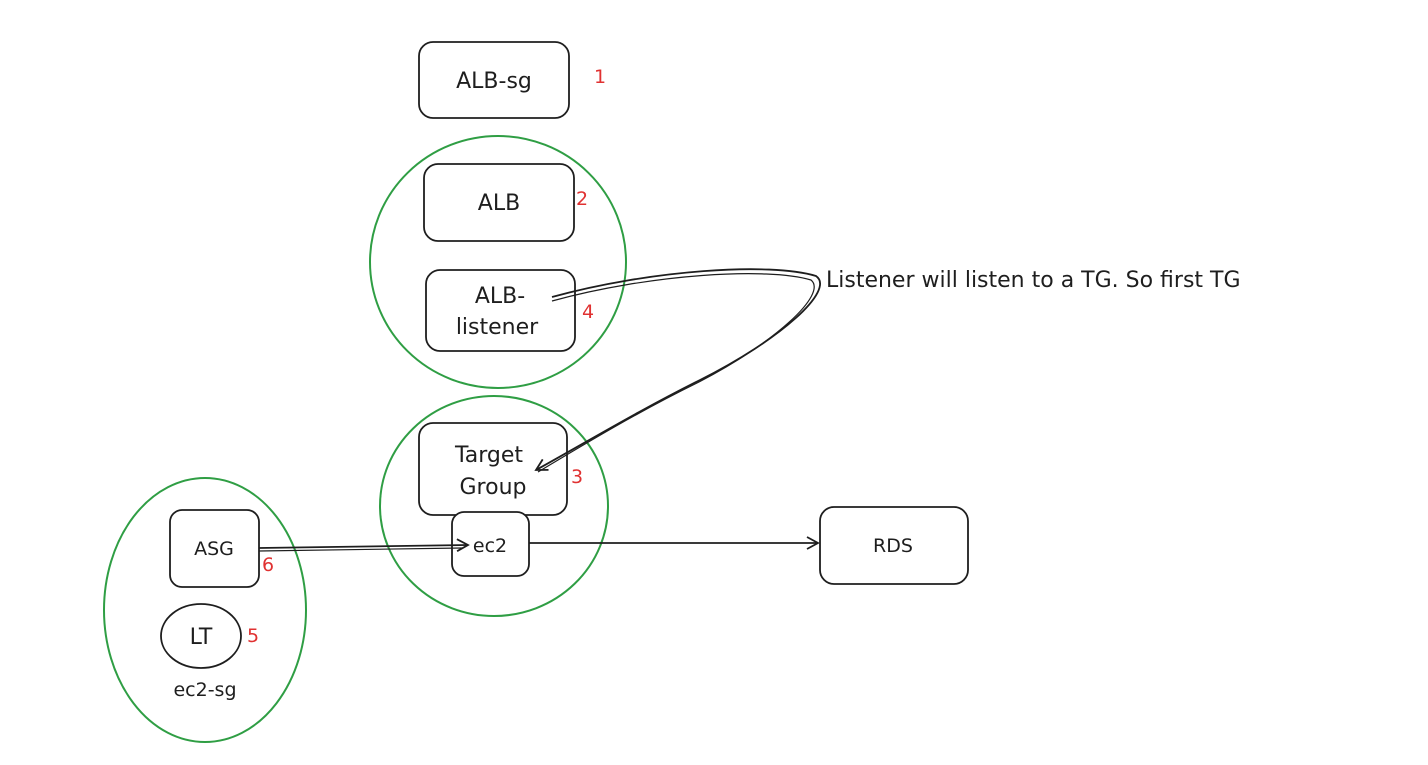 This screenshot has height=765, width=1428. I want to click on alb-label: ALB, so click(499, 203).